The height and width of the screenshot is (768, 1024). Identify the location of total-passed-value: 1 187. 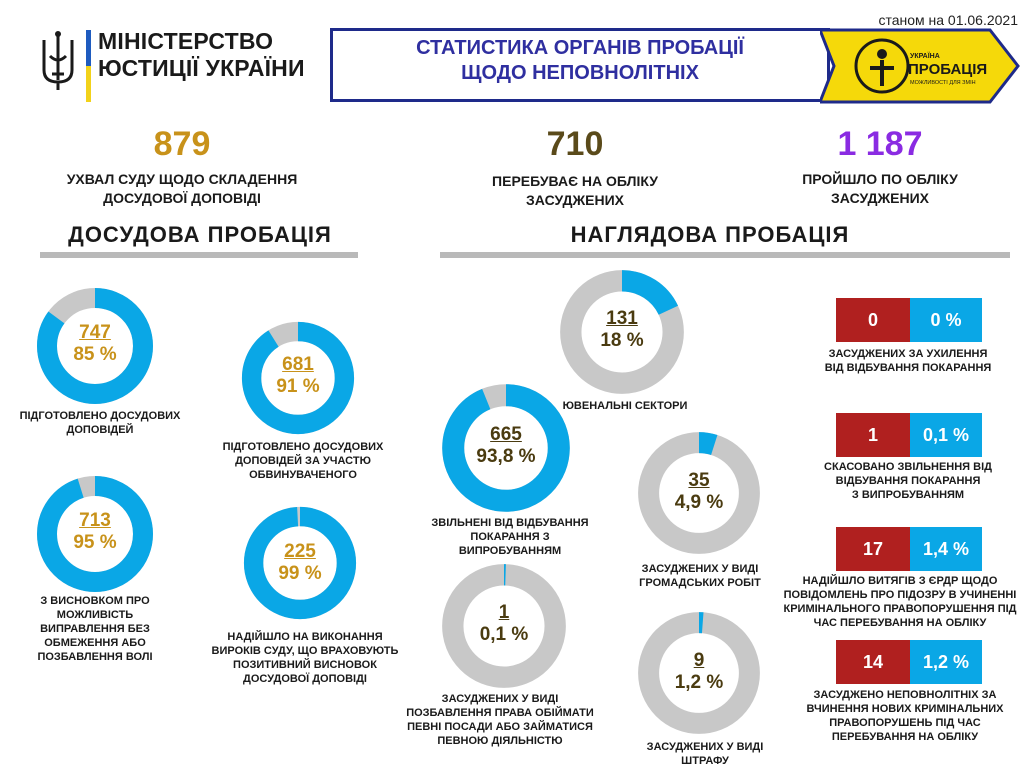
(880, 144).